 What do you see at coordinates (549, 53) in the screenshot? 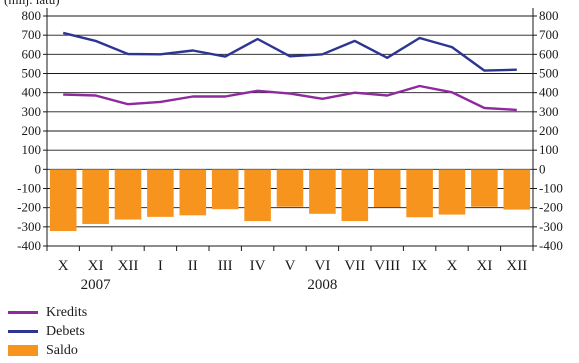
I see `y-tick-label-right: 600` at bounding box center [549, 53].